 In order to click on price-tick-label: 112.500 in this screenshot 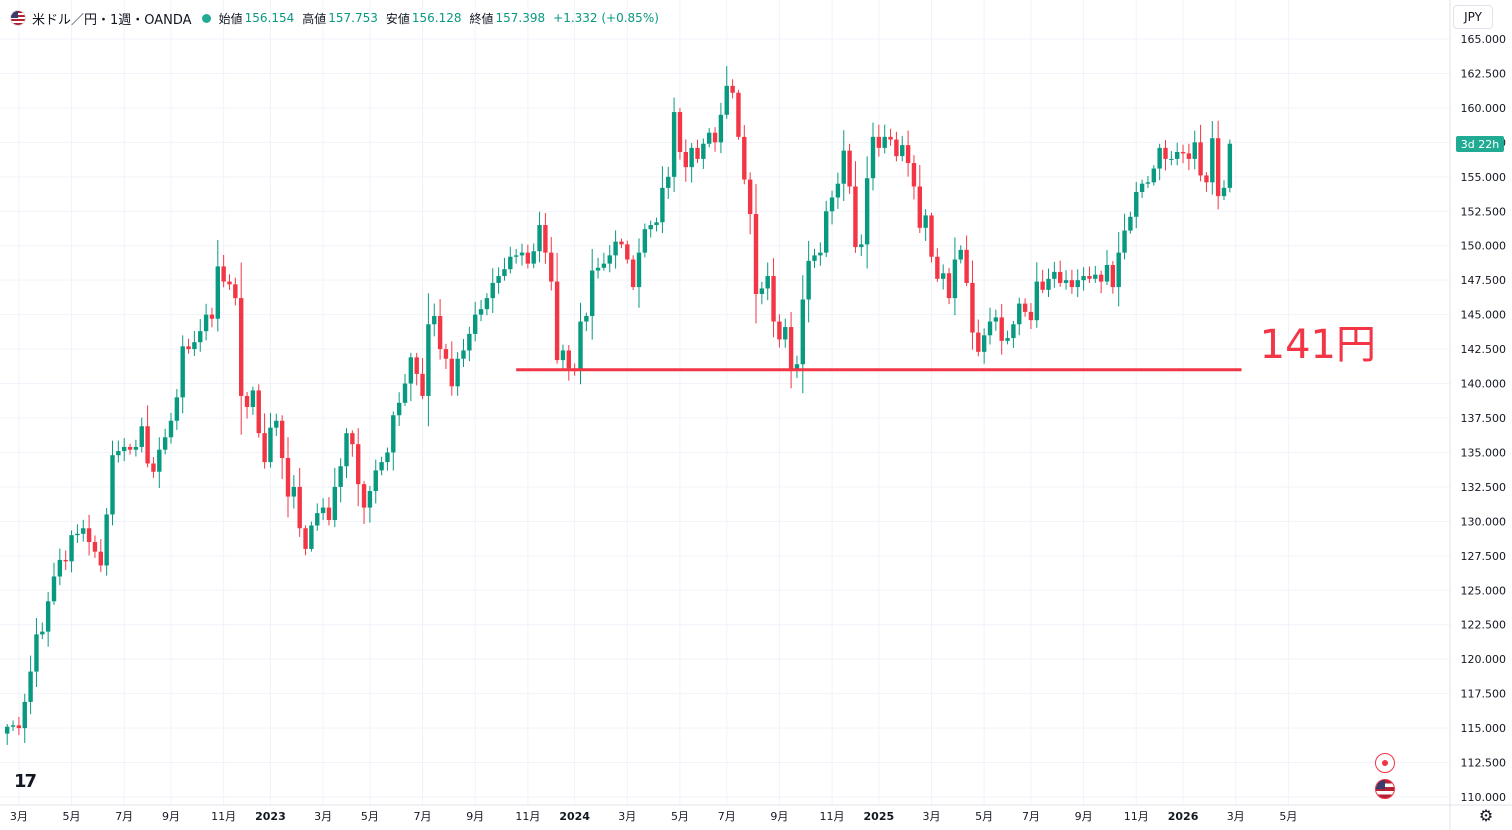, I will do `click(1484, 763)`.